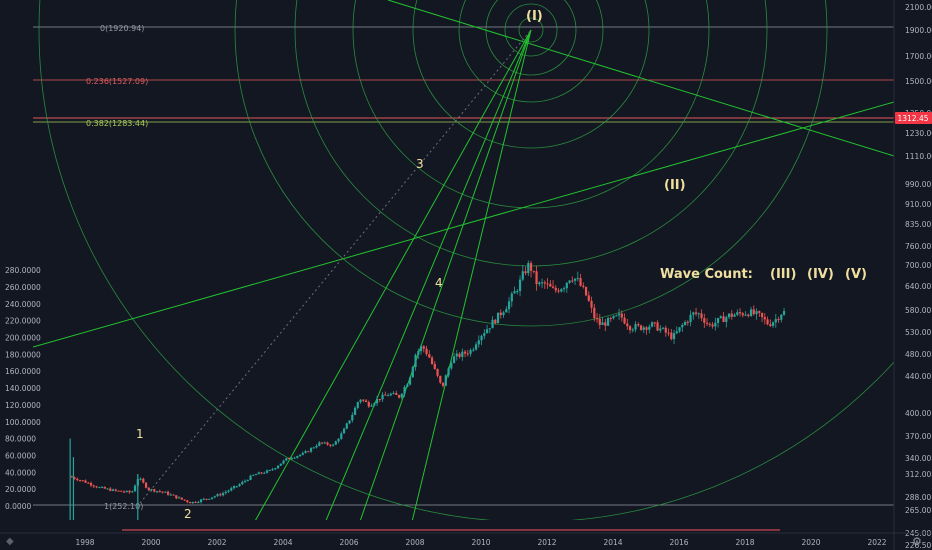  I want to click on gear-icon: ⚙, so click(917, 542).